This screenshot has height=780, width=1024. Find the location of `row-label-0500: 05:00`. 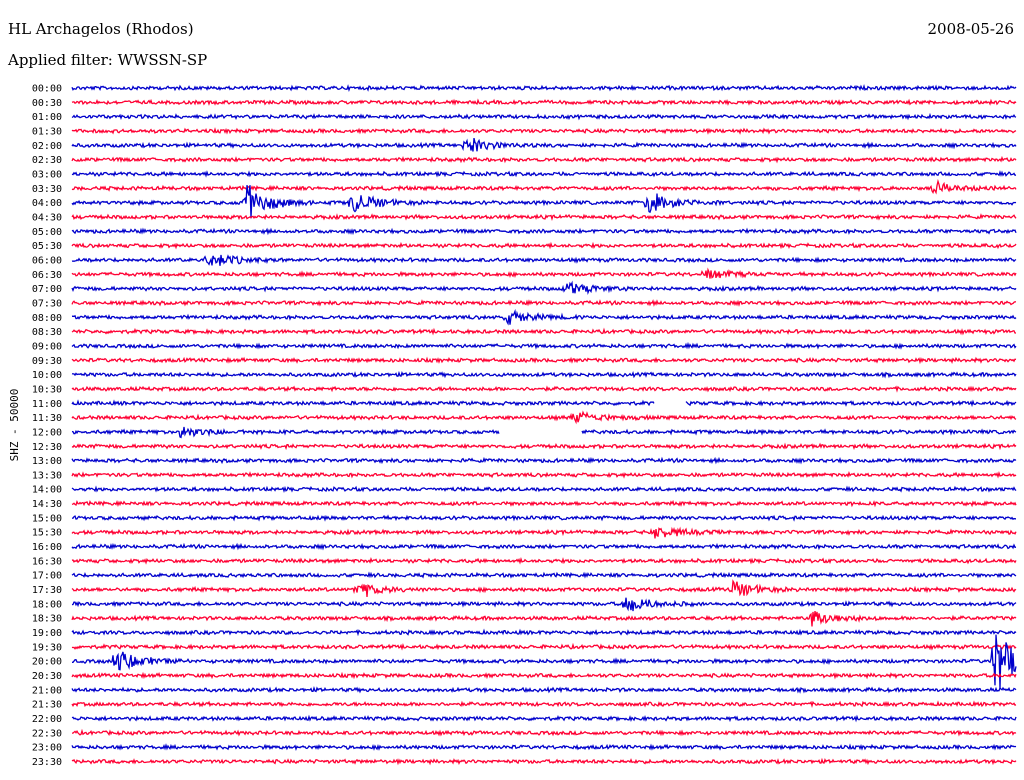

row-label-0500: 05:00 is located at coordinates (47, 232).